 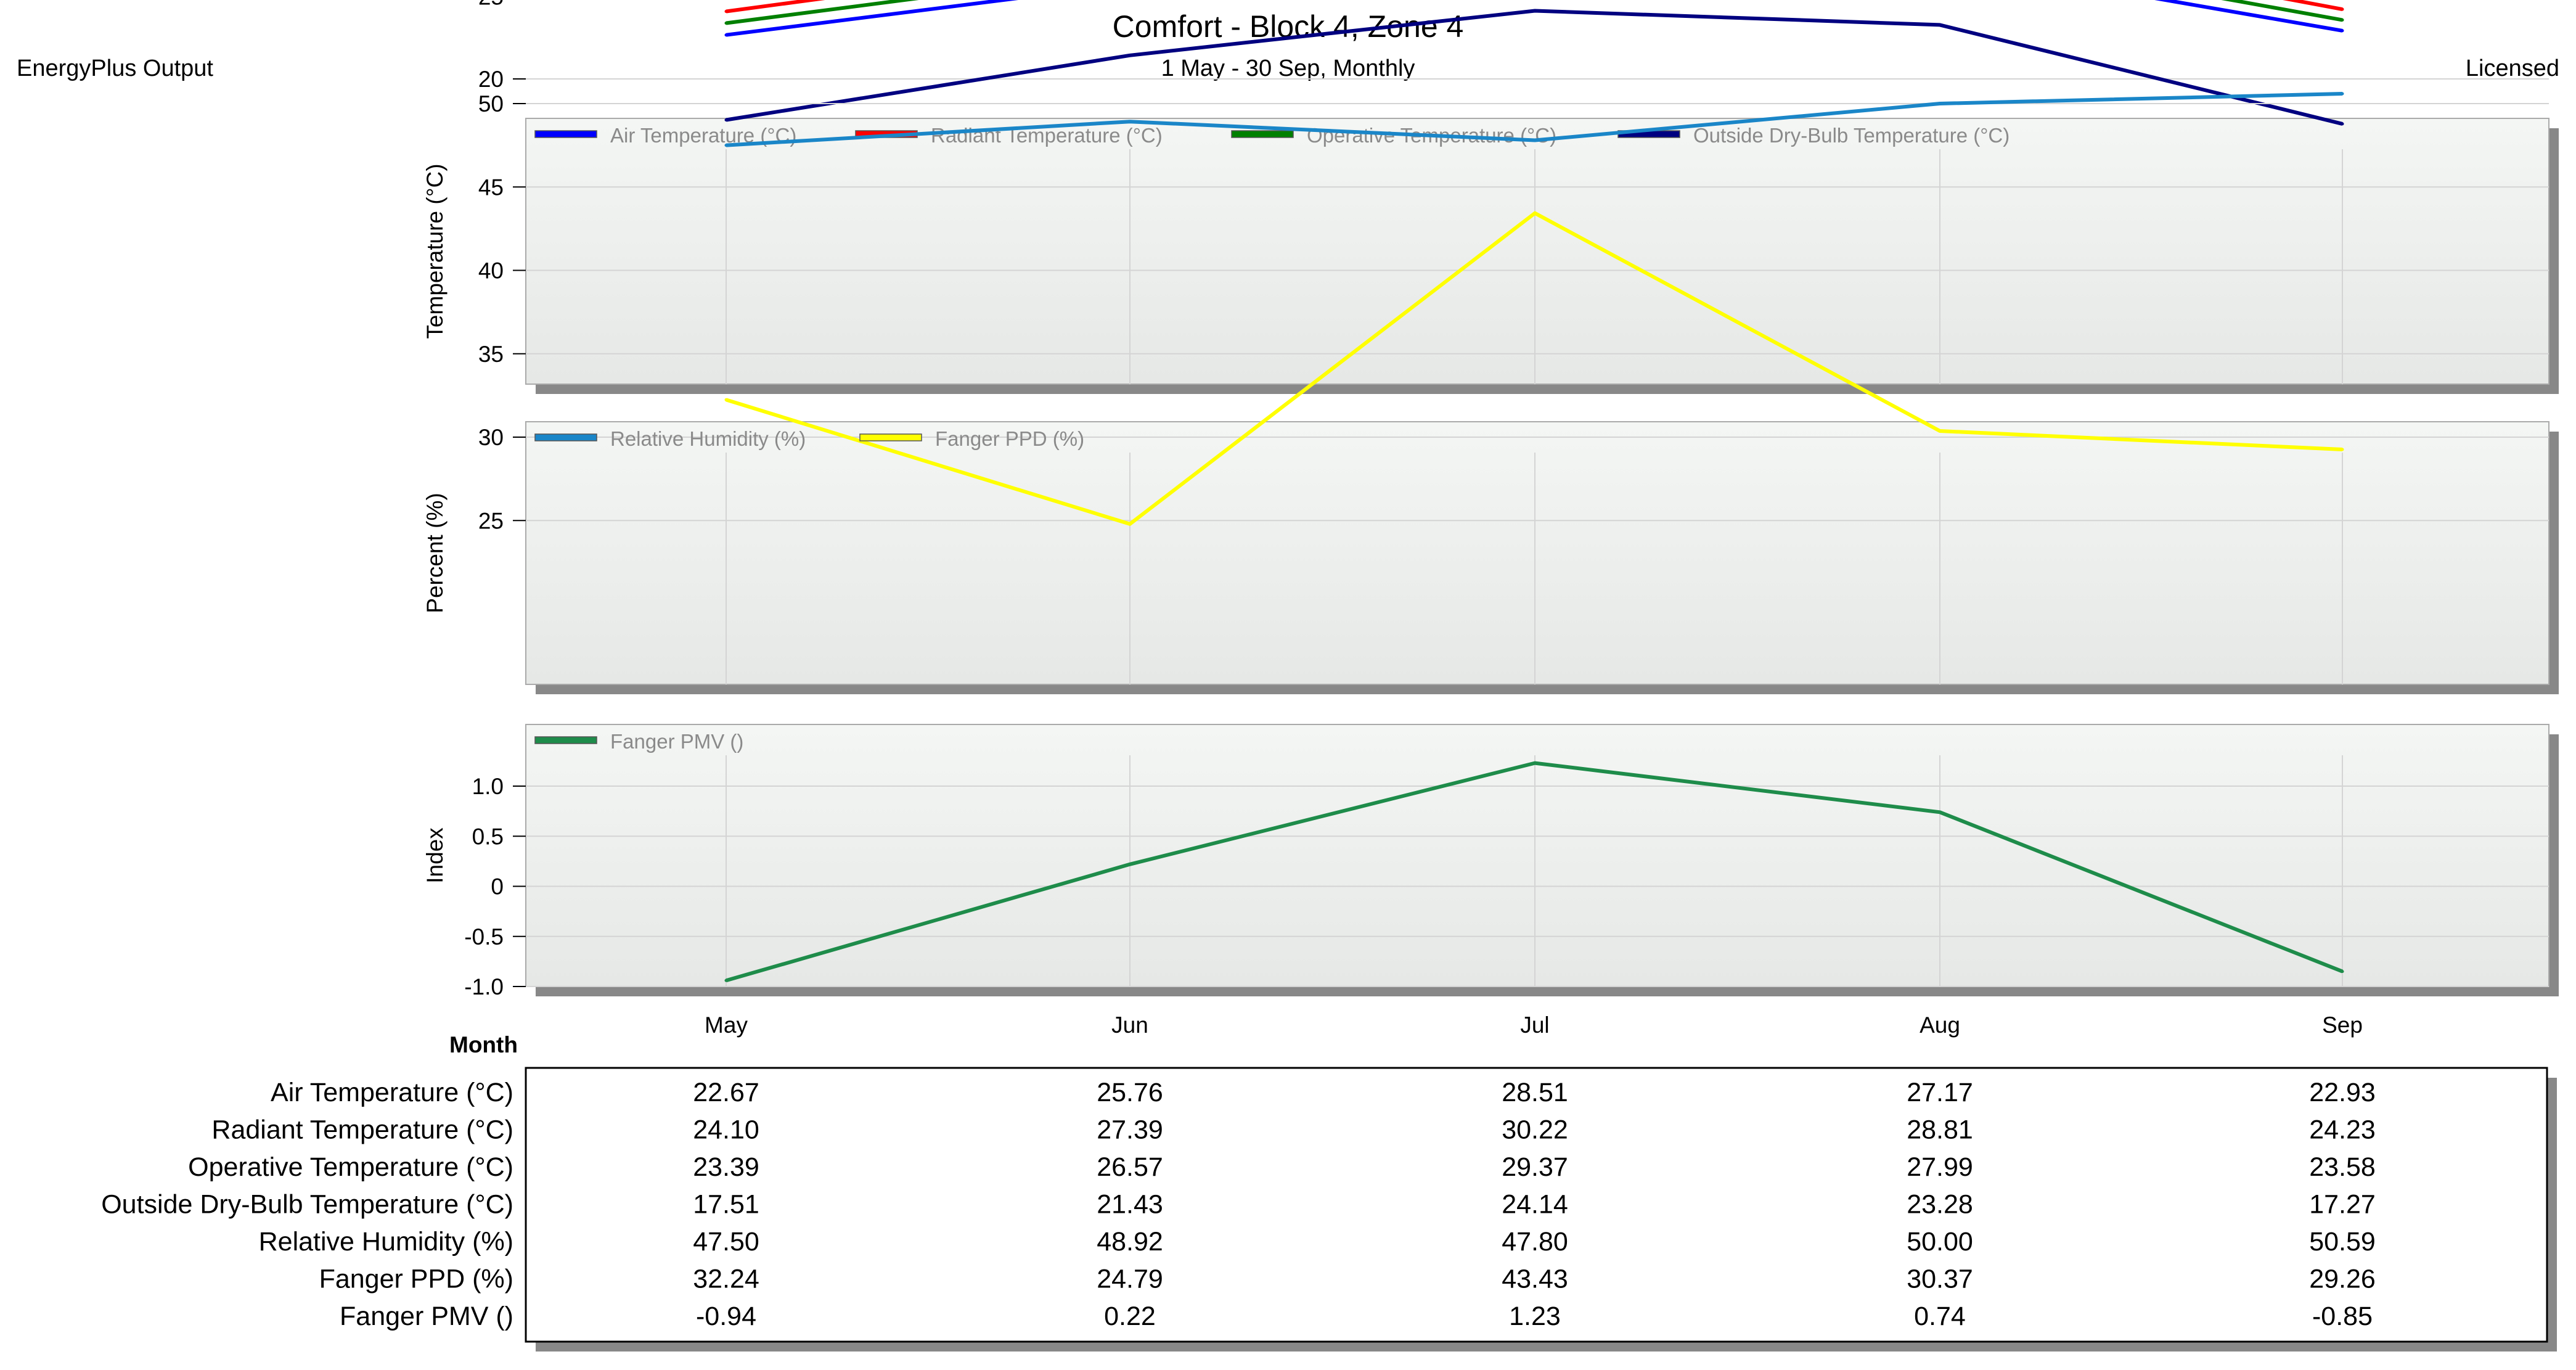 What do you see at coordinates (726, 1092) in the screenshot?
I see `table-cell: 22.67` at bounding box center [726, 1092].